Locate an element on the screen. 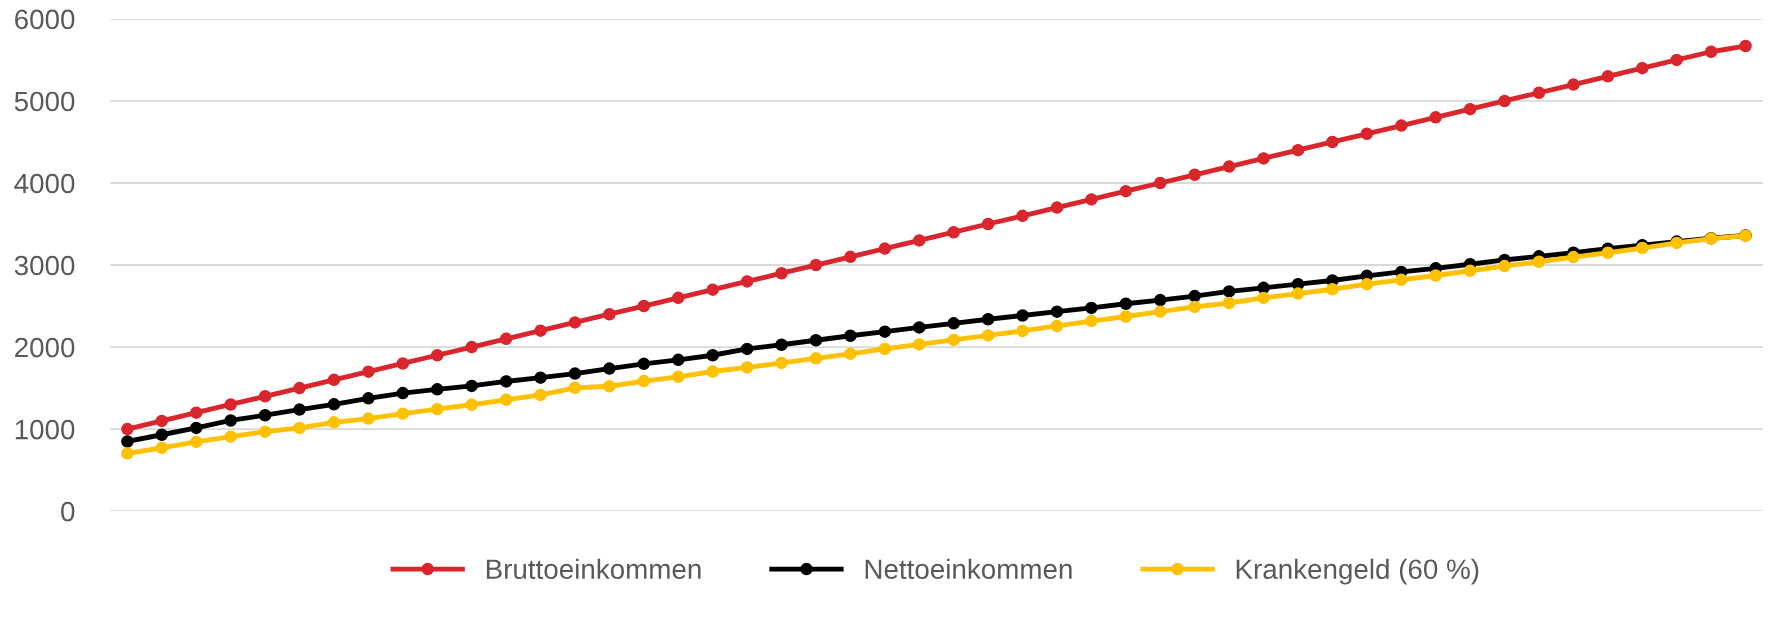  y-tick-label: 4000 is located at coordinates (44, 183).